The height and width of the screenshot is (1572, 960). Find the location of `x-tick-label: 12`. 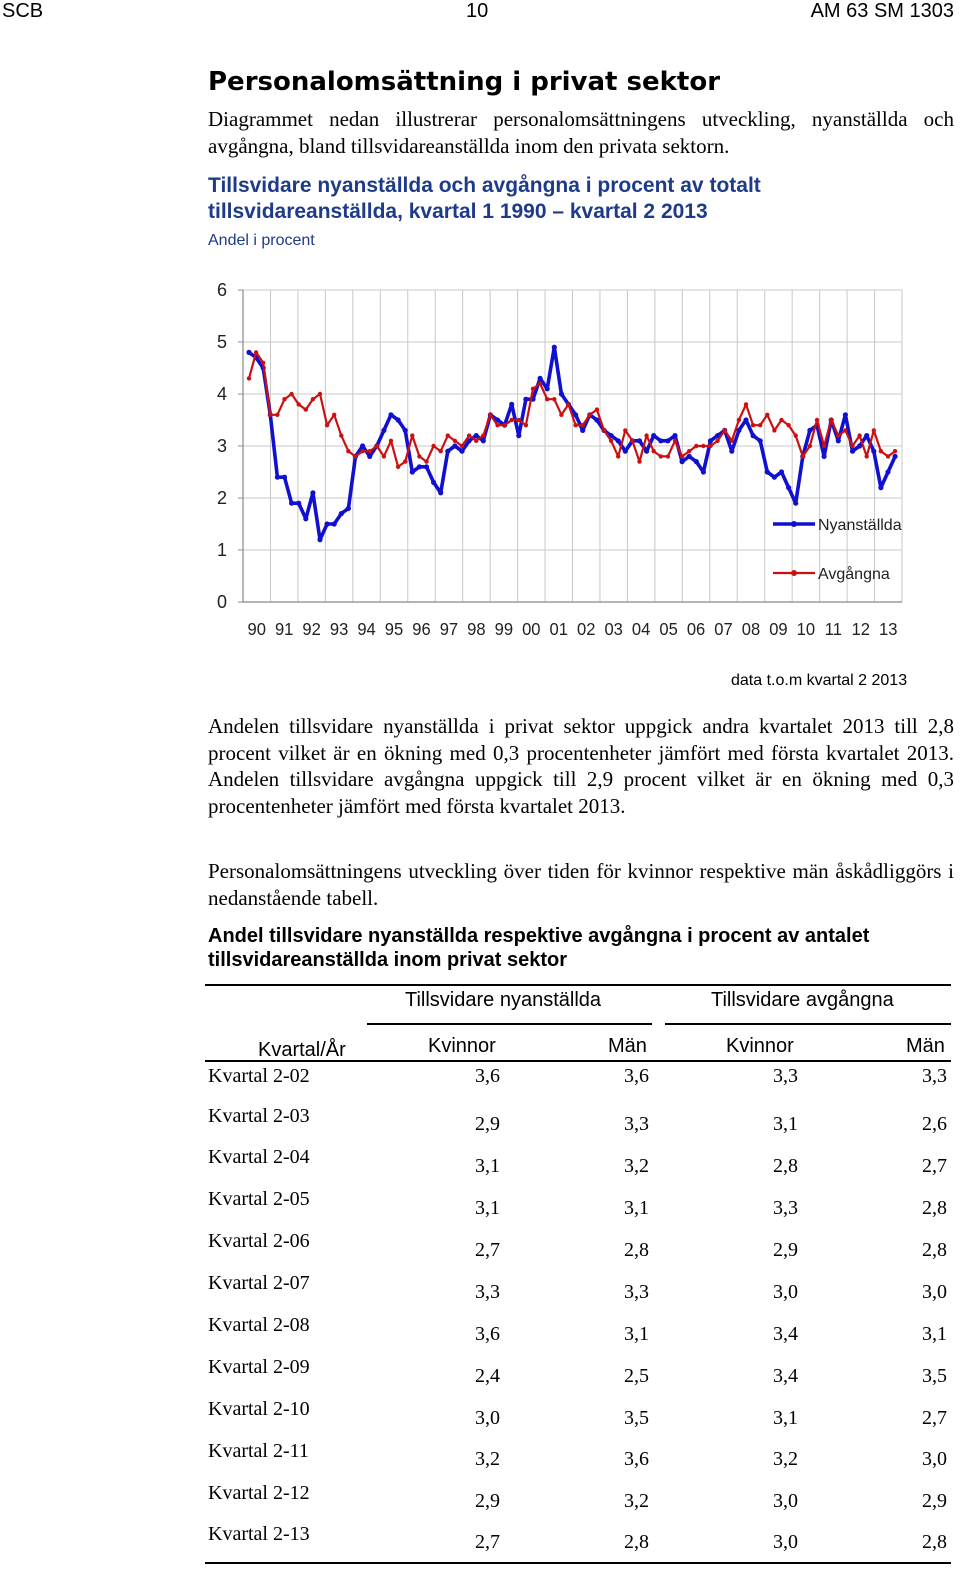

x-tick-label: 12 is located at coordinates (861, 628).